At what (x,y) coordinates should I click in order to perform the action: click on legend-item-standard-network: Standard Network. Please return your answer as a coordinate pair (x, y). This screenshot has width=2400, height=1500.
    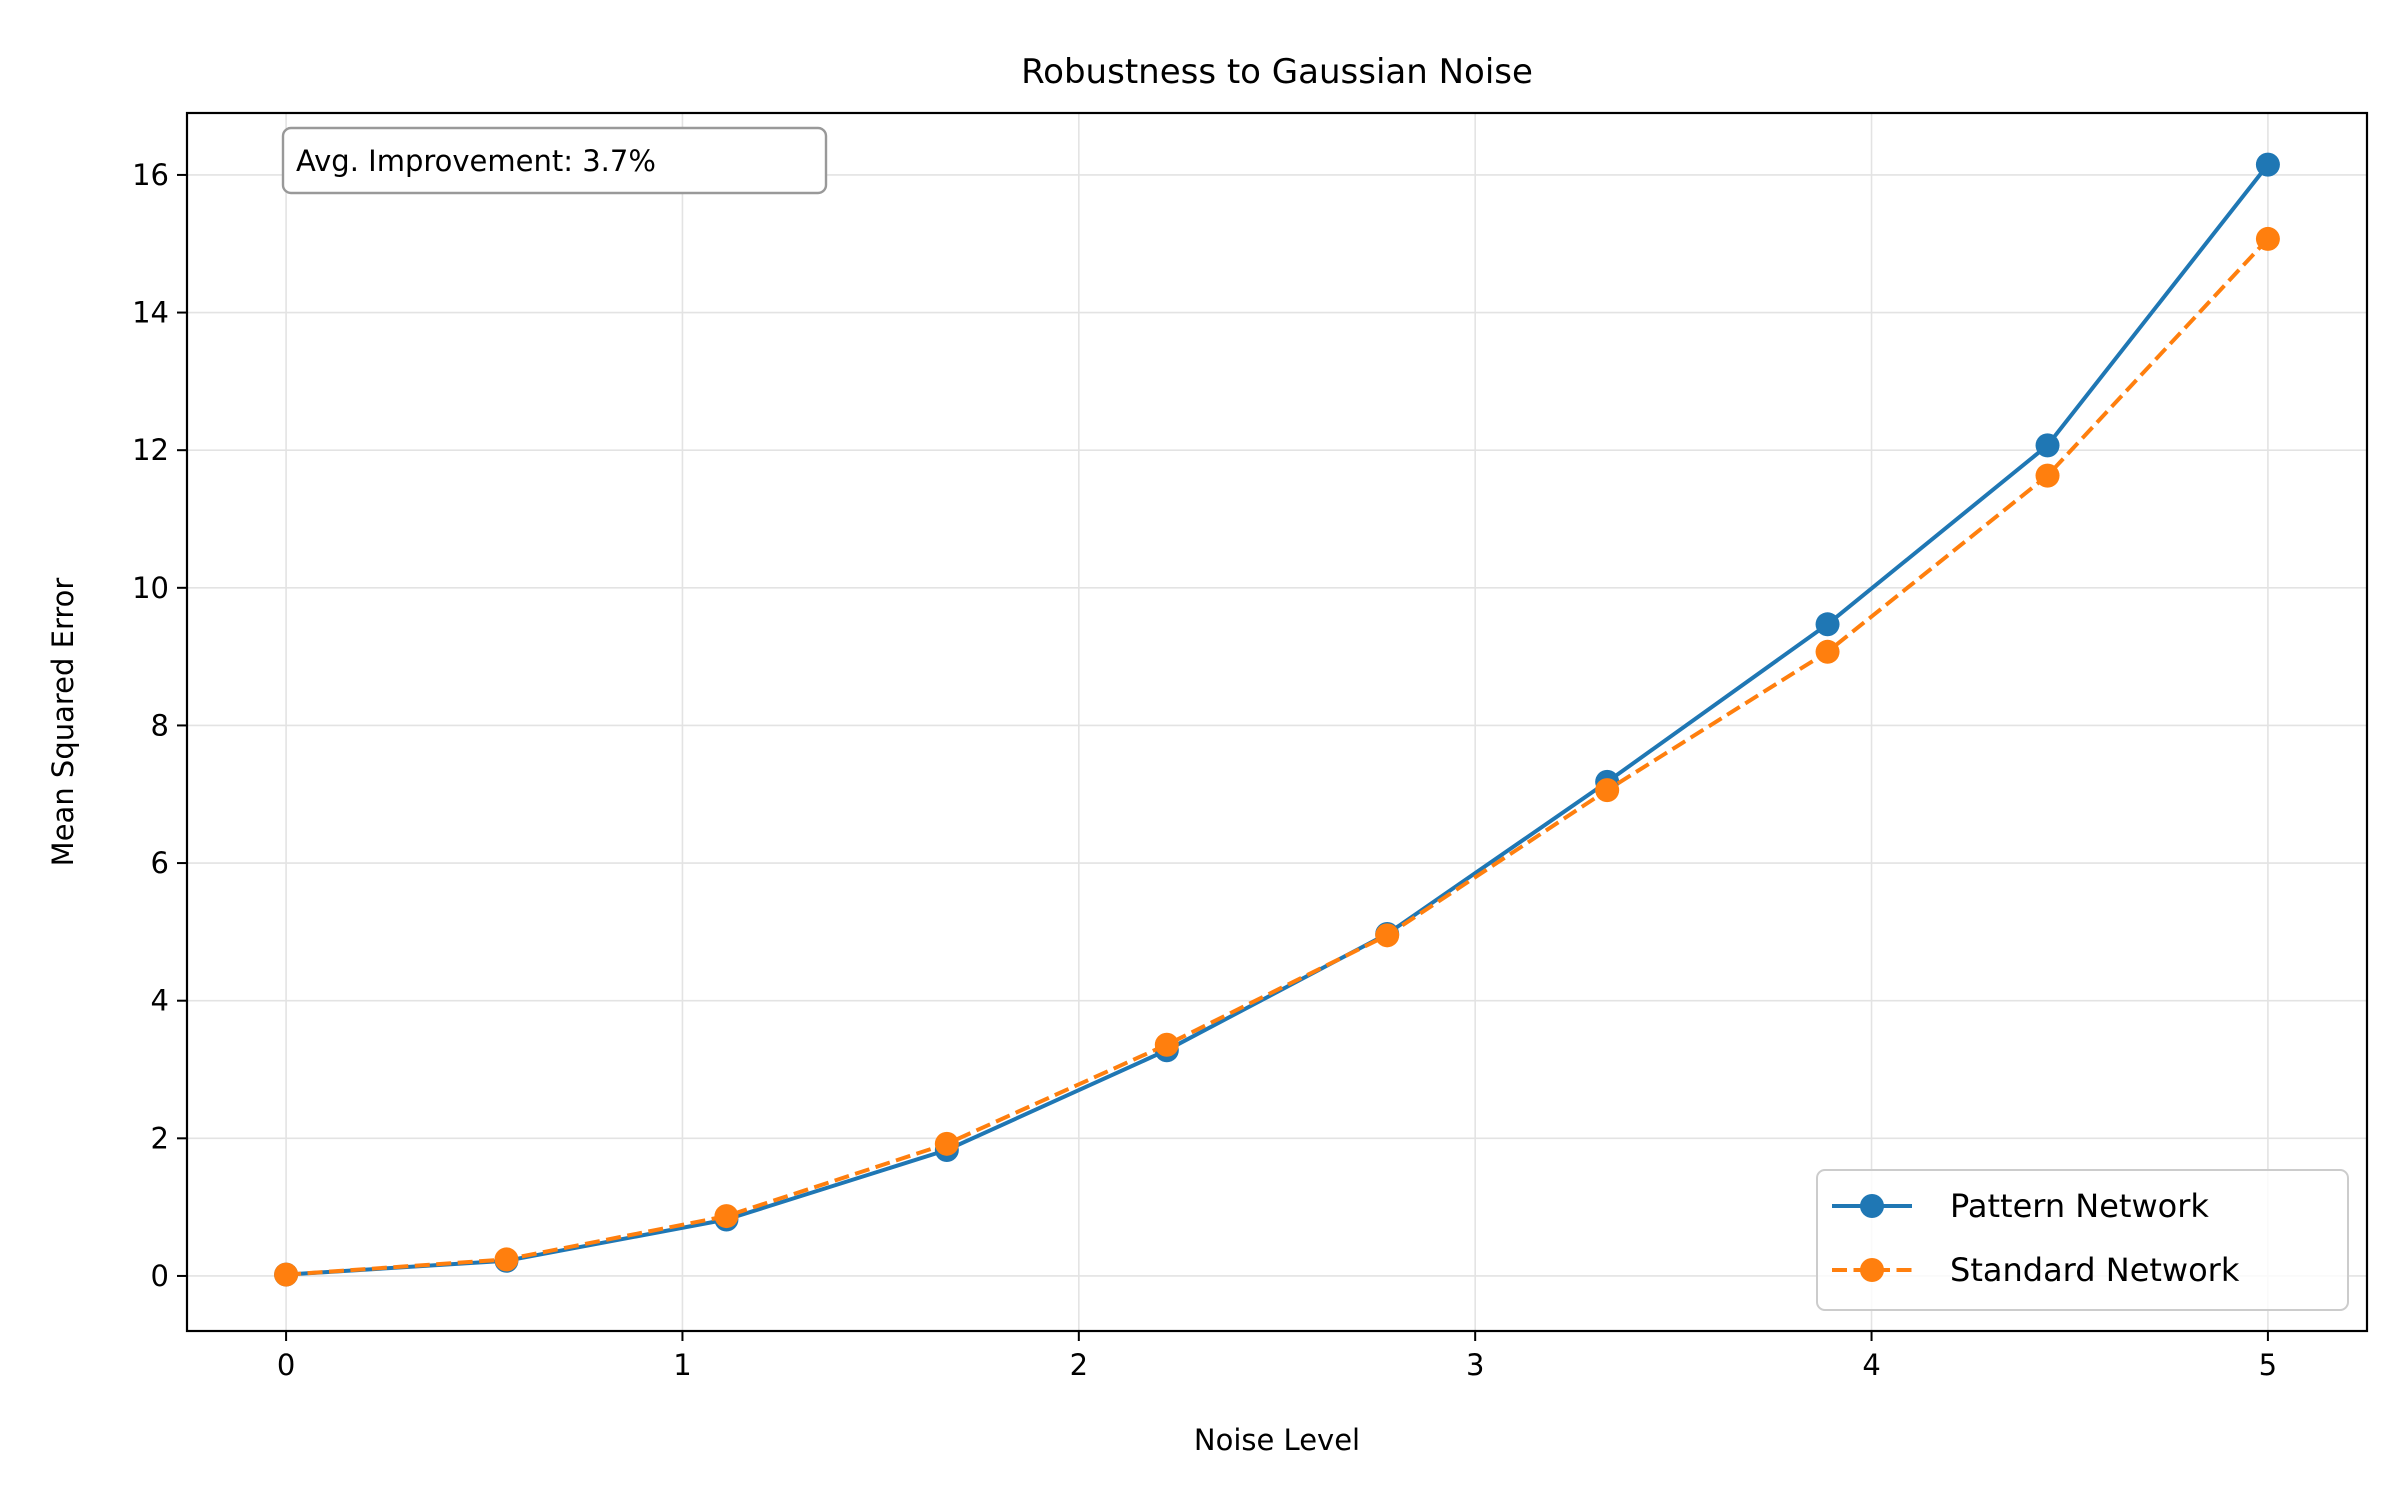
    Looking at the image, I should click on (2036, 1270).